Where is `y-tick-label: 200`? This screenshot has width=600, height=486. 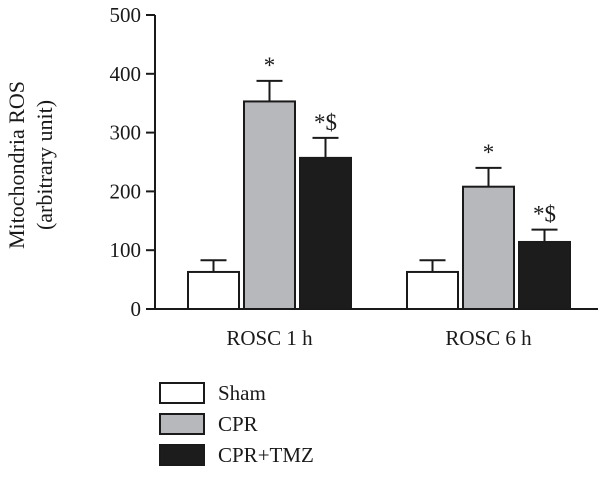 y-tick-label: 200 is located at coordinates (126, 191).